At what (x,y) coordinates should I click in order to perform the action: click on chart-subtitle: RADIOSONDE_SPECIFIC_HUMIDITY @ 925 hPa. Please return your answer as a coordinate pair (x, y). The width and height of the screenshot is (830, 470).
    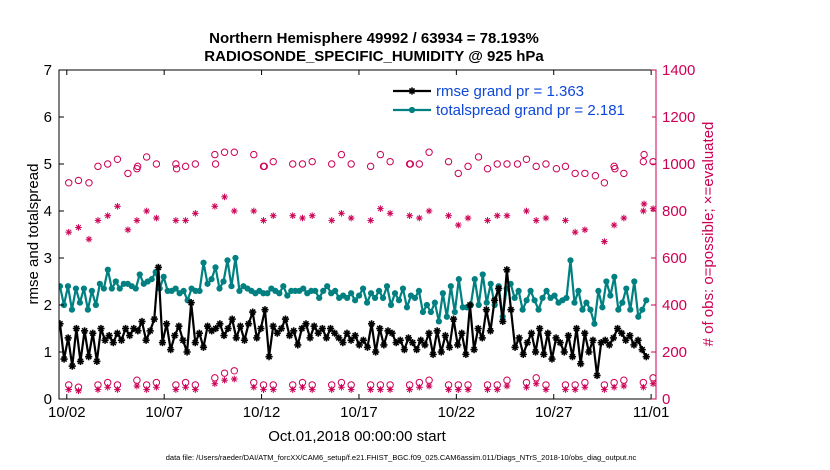
    Looking at the image, I should click on (374, 56).